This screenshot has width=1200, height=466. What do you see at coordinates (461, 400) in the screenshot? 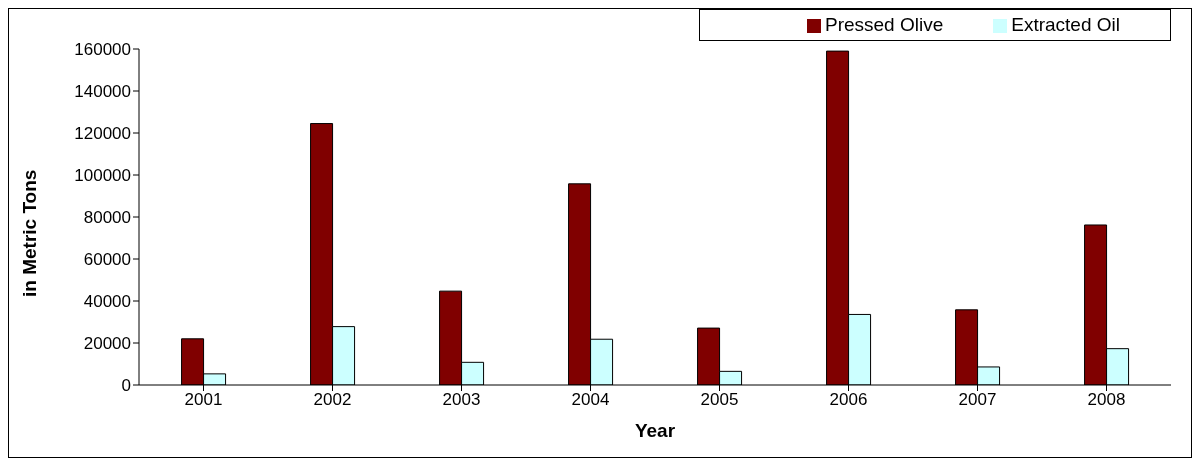
I see `x-tick-label: 2003` at bounding box center [461, 400].